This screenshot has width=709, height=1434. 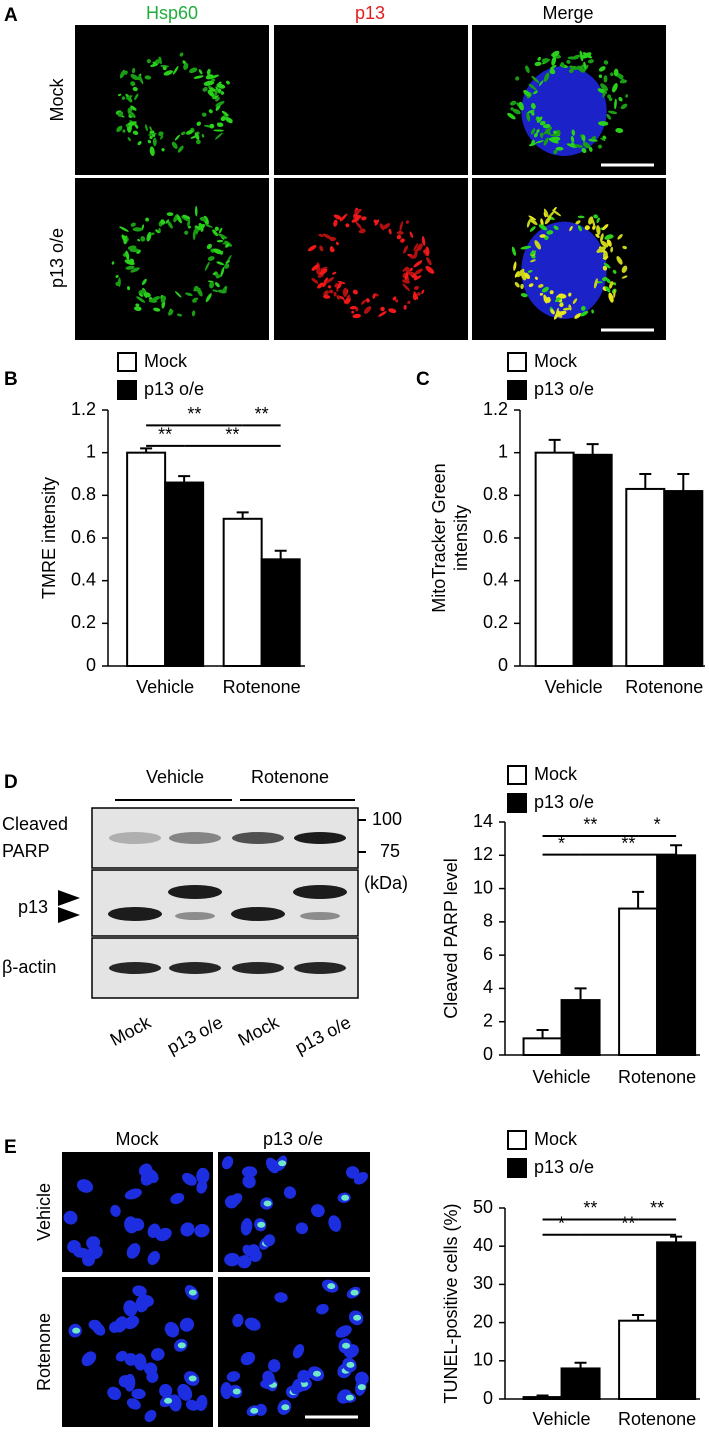 What do you see at coordinates (35, 824) in the screenshot?
I see `blot-row-label: Cleaved` at bounding box center [35, 824].